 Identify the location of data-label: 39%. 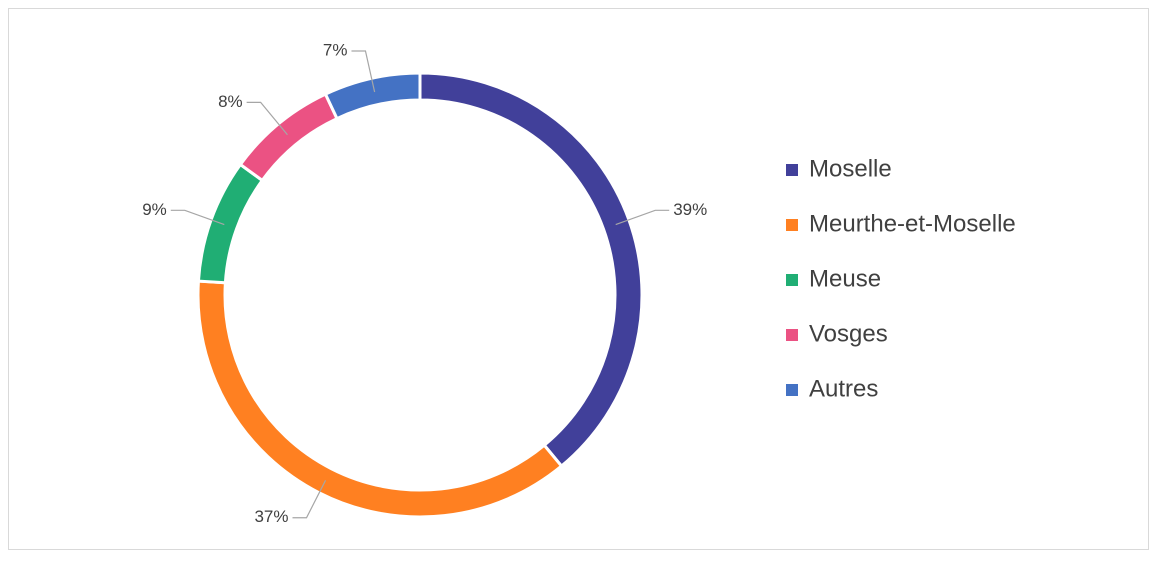
(690, 209).